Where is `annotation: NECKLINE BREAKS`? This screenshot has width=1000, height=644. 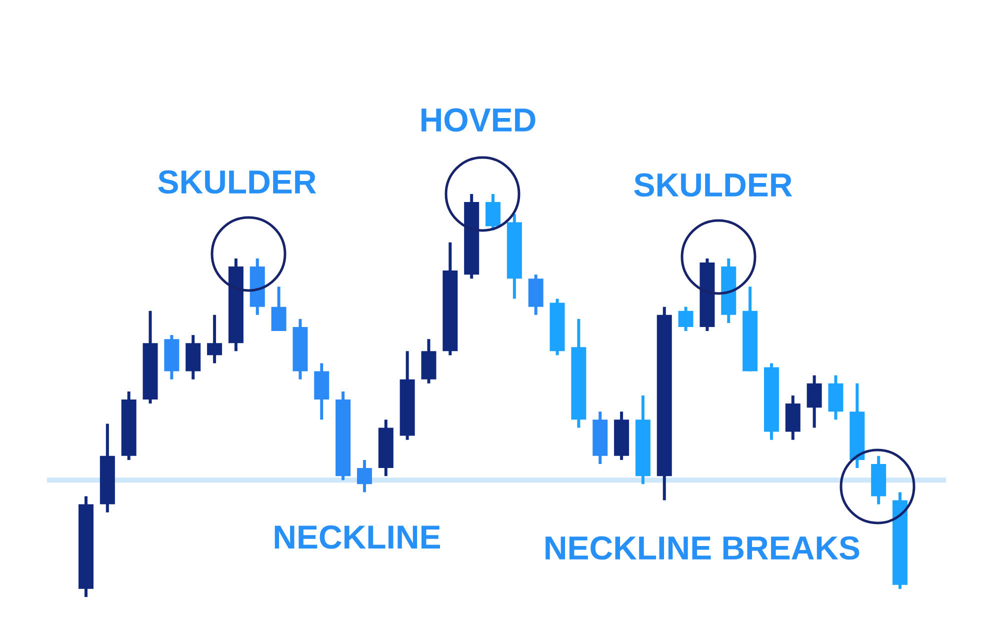 annotation: NECKLINE BREAKS is located at coordinates (703, 548).